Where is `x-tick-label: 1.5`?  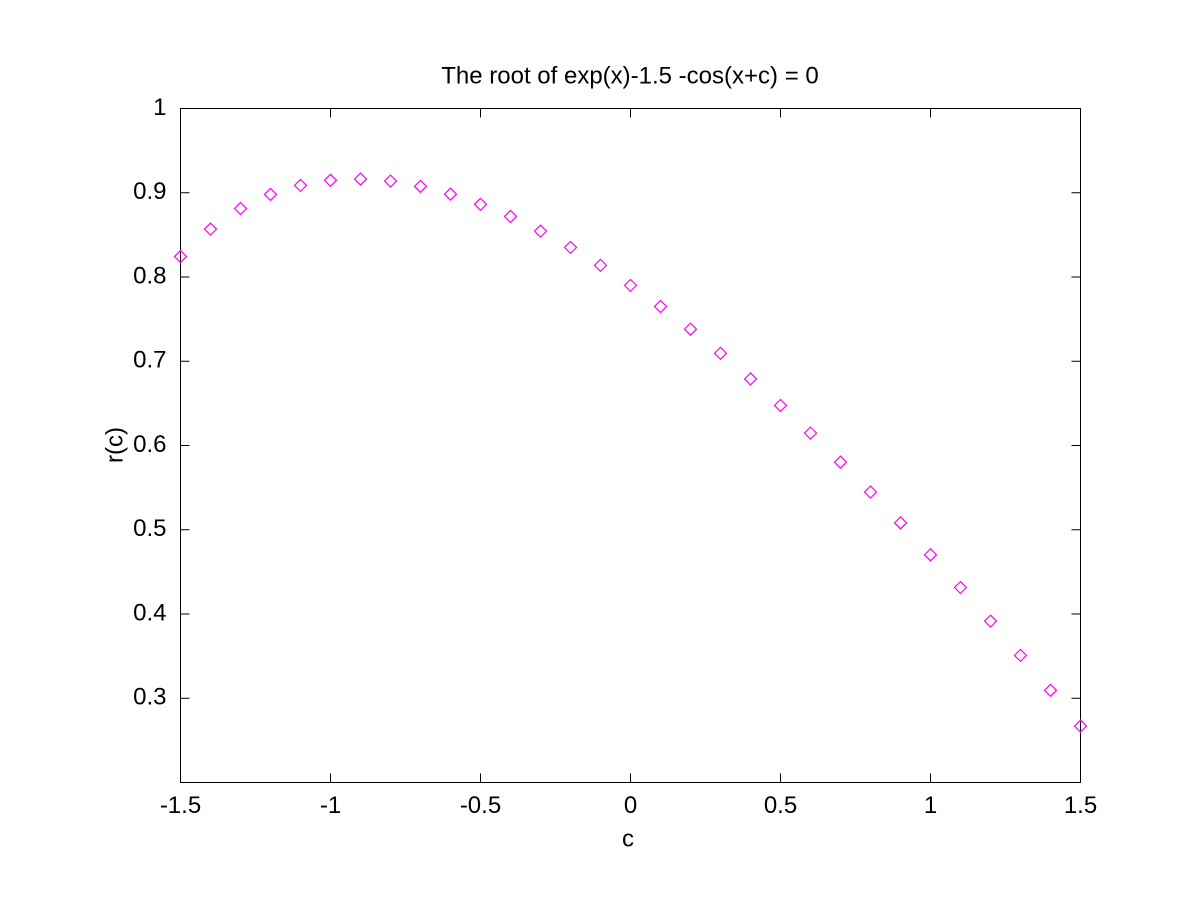
x-tick-label: 1.5 is located at coordinates (1080, 805).